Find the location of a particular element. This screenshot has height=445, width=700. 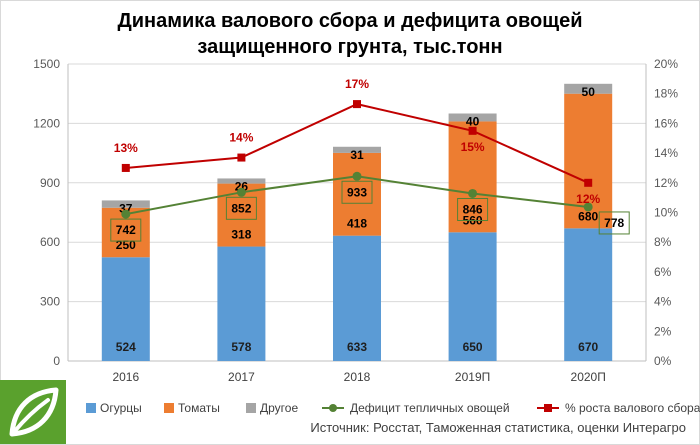

legend-label-1: Огурцы is located at coordinates (121, 408).